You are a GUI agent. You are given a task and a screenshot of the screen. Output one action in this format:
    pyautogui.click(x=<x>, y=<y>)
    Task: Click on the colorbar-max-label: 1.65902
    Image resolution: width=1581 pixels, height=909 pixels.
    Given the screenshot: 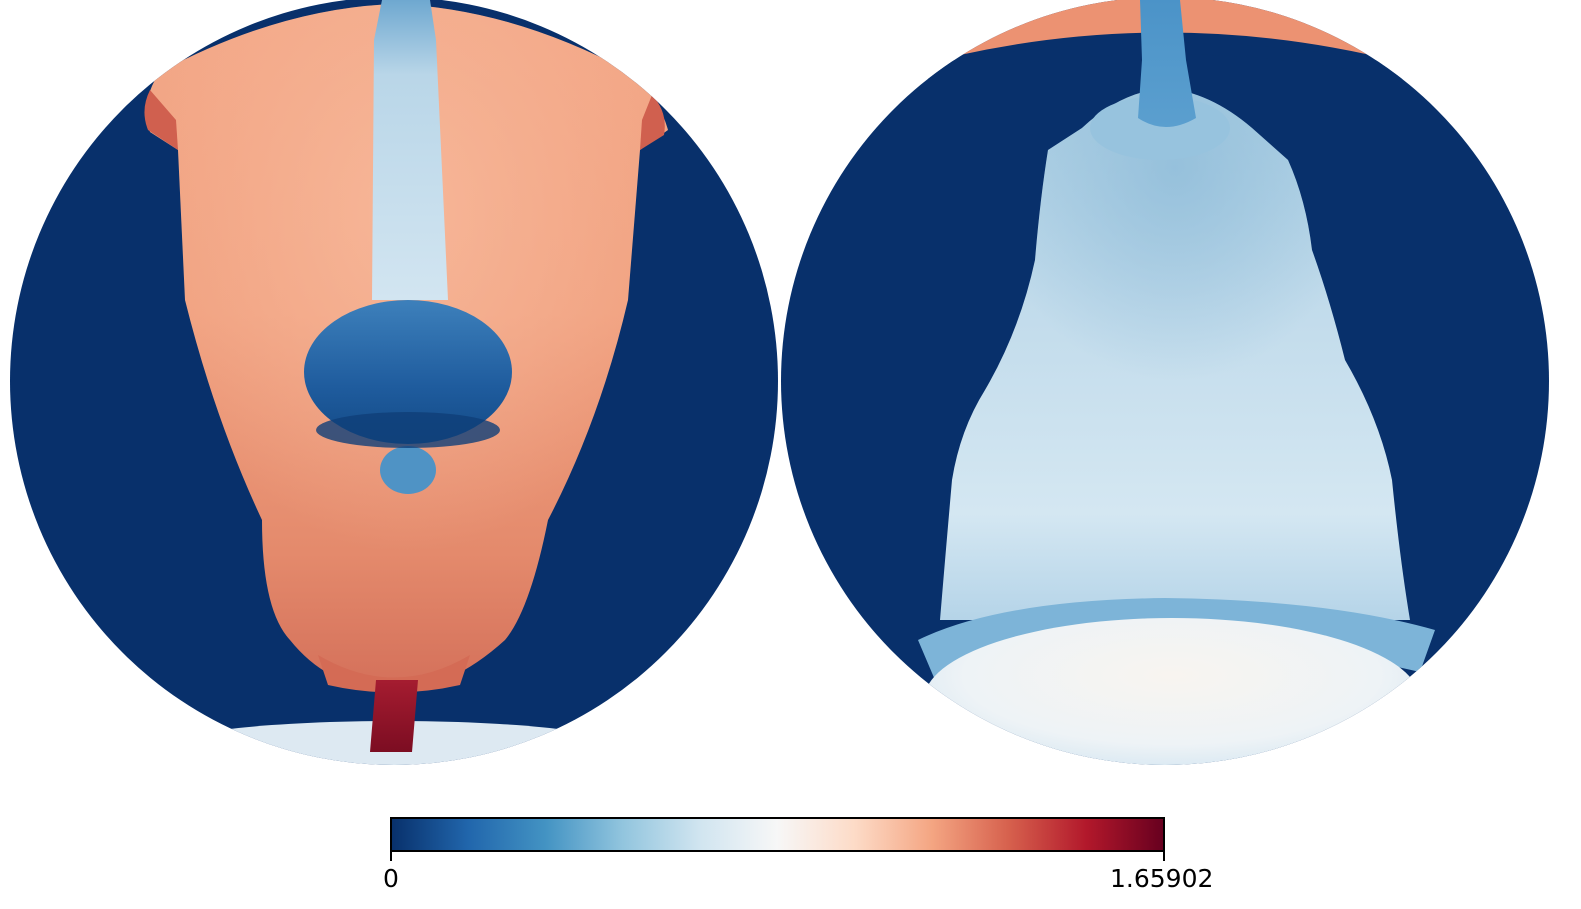 What is the action you would take?
    pyautogui.click(x=1162, y=878)
    